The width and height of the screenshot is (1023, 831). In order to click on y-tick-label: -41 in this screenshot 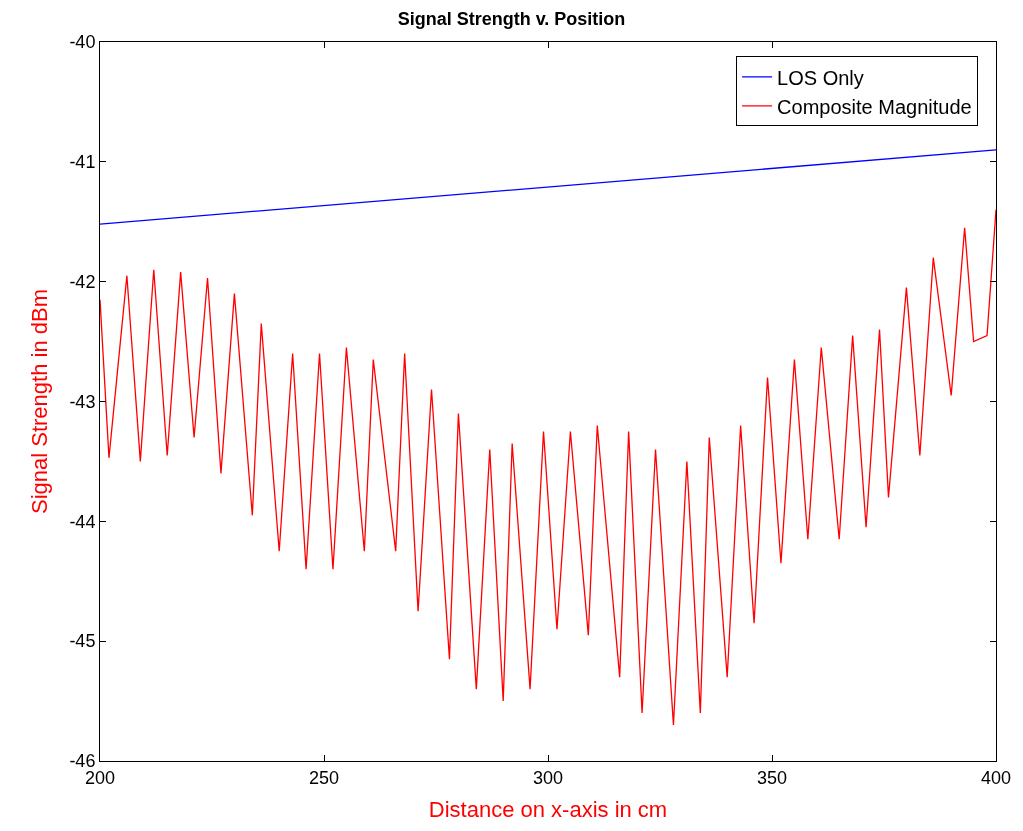, I will do `click(82, 162)`.